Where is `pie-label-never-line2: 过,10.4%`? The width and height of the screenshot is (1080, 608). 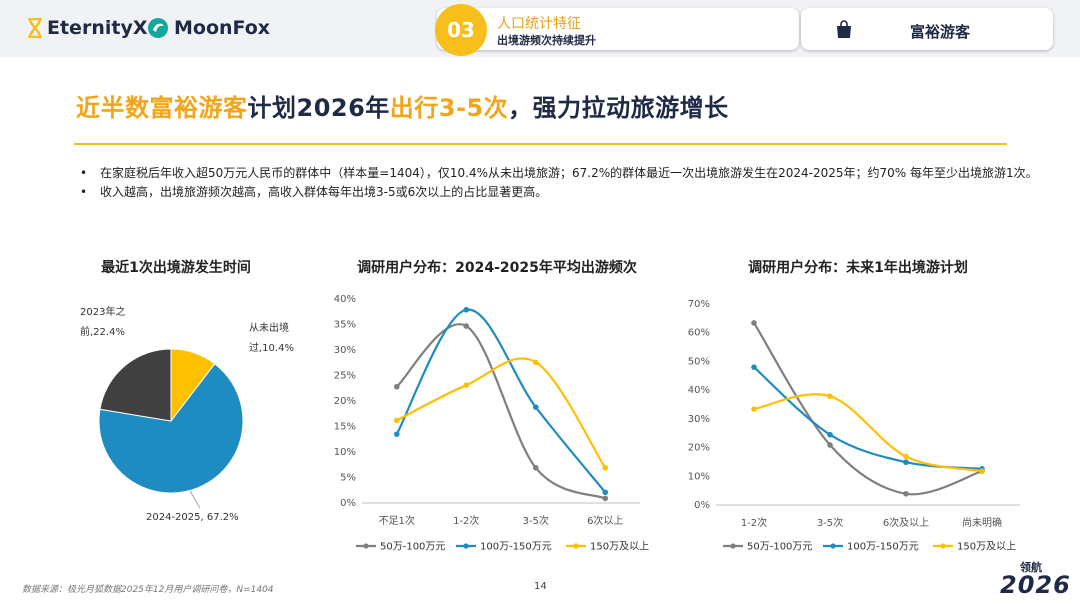 pie-label-never-line2: 过,10.4% is located at coordinates (271, 347).